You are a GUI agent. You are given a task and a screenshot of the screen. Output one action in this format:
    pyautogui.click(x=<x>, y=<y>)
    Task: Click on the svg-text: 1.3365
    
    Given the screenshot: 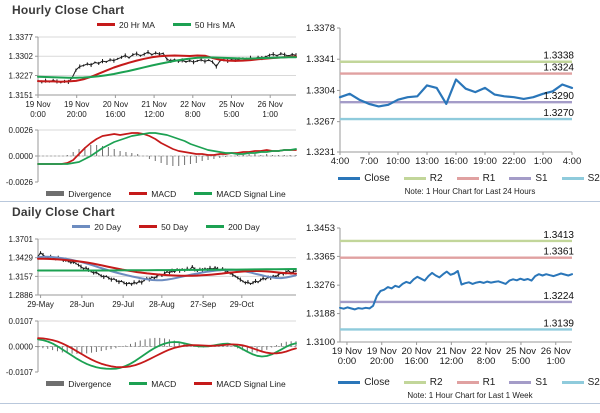 What is the action you would take?
    pyautogui.click(x=320, y=256)
    